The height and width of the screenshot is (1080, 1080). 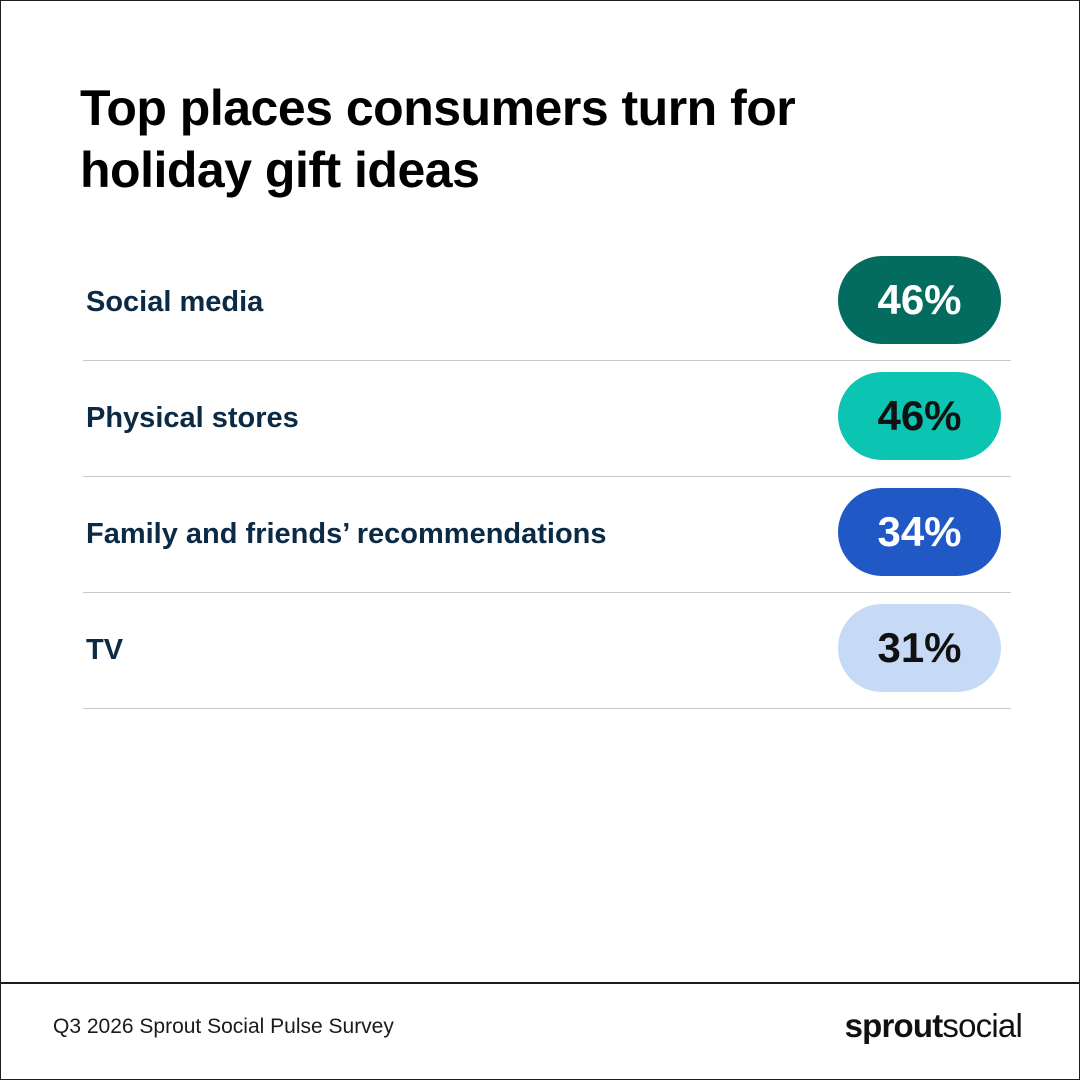 What do you see at coordinates (346, 534) in the screenshot?
I see `category-label: Family and friends’ recommendations` at bounding box center [346, 534].